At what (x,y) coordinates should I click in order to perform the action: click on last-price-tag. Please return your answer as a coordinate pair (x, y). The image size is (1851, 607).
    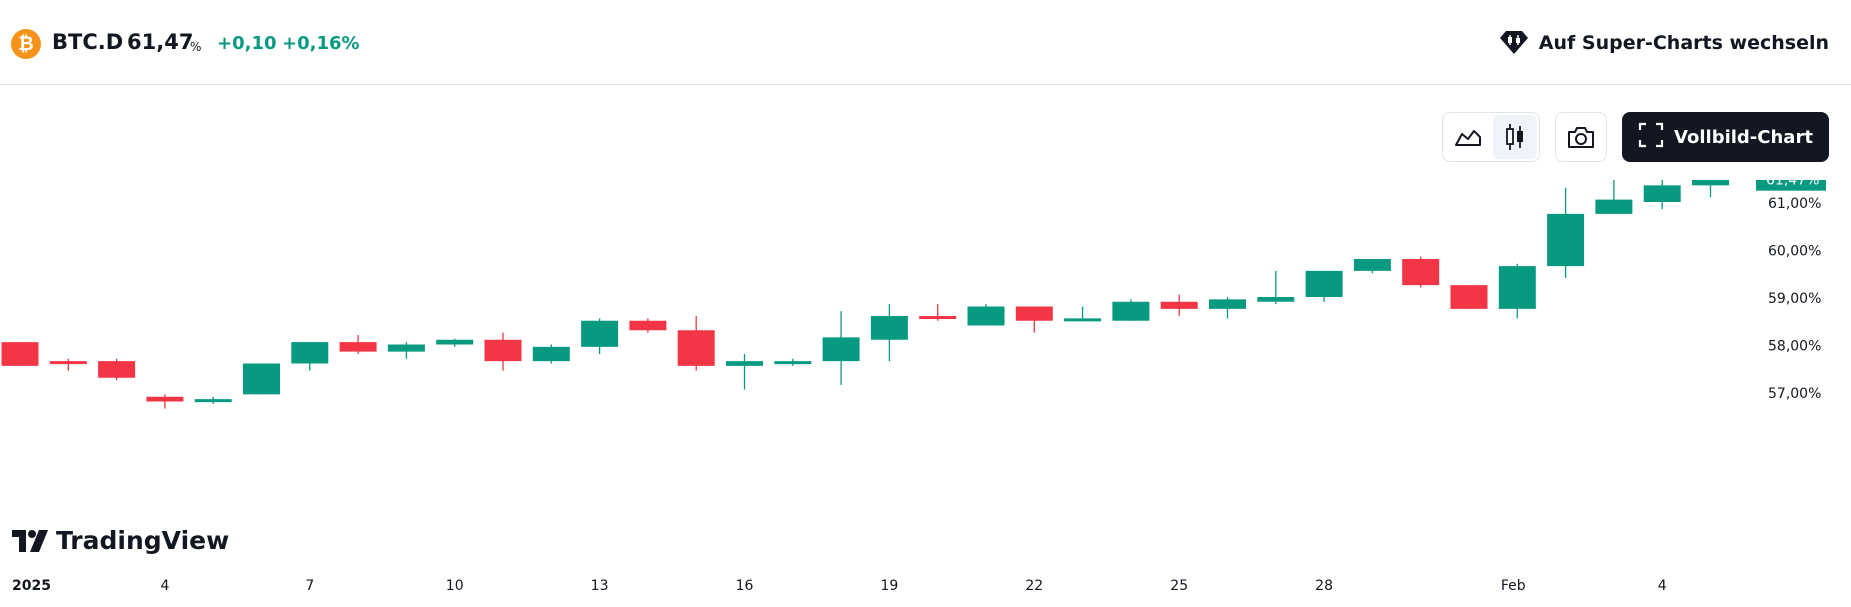
    Looking at the image, I should click on (1791, 185).